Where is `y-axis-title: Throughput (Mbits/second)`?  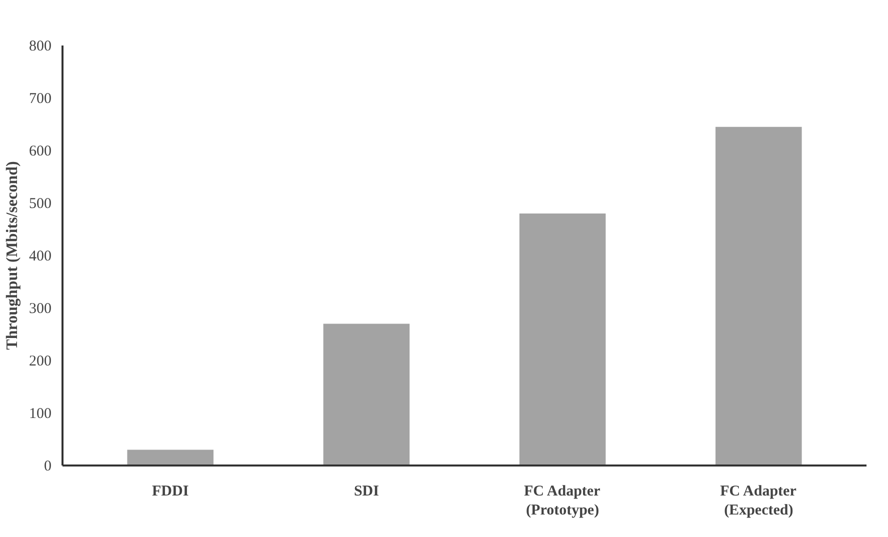
y-axis-title: Throughput (Mbits/second) is located at coordinates (12, 255).